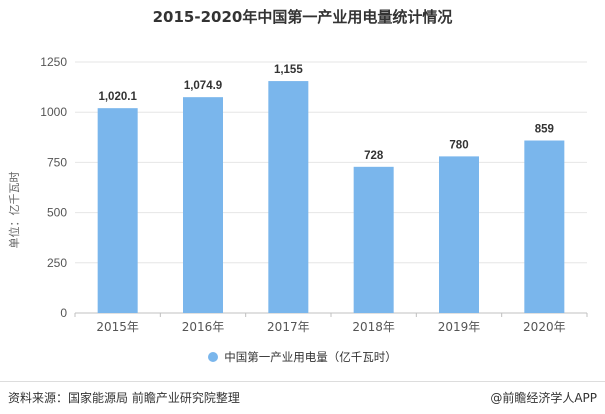 This screenshot has height=414, width=605. Describe the element at coordinates (203, 327) in the screenshot. I see `x-tick-label: 2016年` at that location.